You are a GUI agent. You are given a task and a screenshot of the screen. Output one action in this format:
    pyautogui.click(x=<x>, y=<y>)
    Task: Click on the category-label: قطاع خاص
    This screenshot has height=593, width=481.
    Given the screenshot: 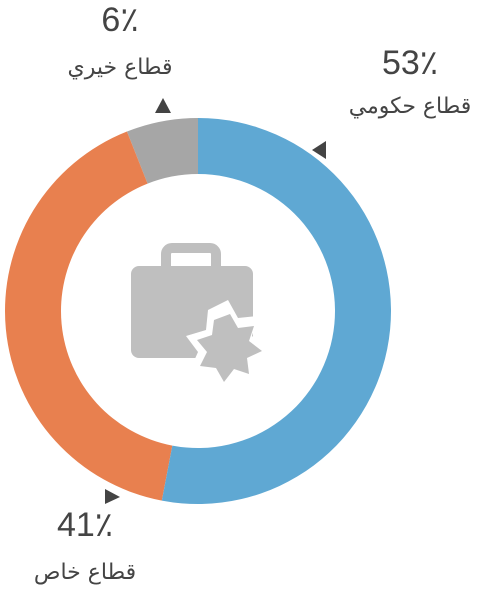 What is the action you would take?
    pyautogui.click(x=85, y=572)
    